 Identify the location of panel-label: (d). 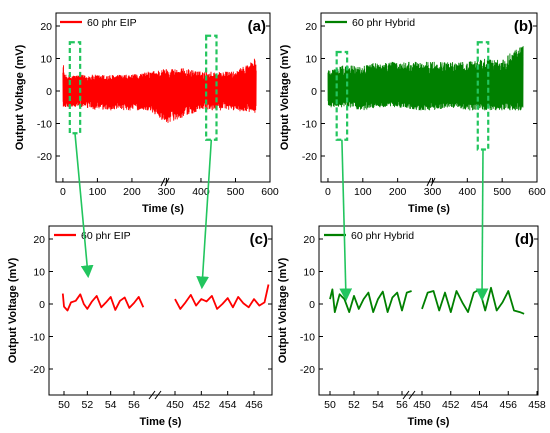
(524, 239).